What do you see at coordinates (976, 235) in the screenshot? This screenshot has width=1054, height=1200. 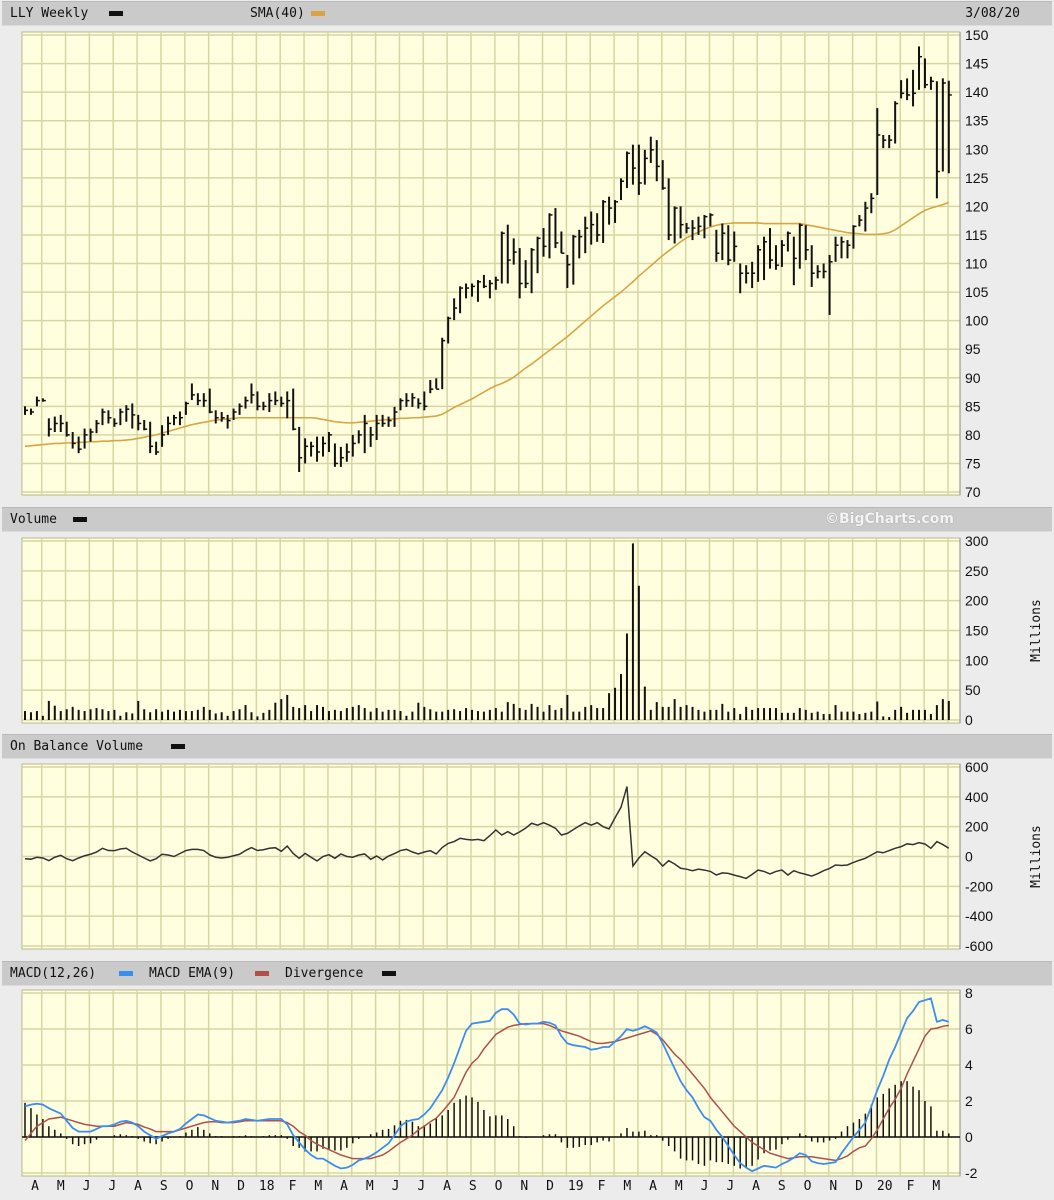 I see `price-y-tick-label: 115` at bounding box center [976, 235].